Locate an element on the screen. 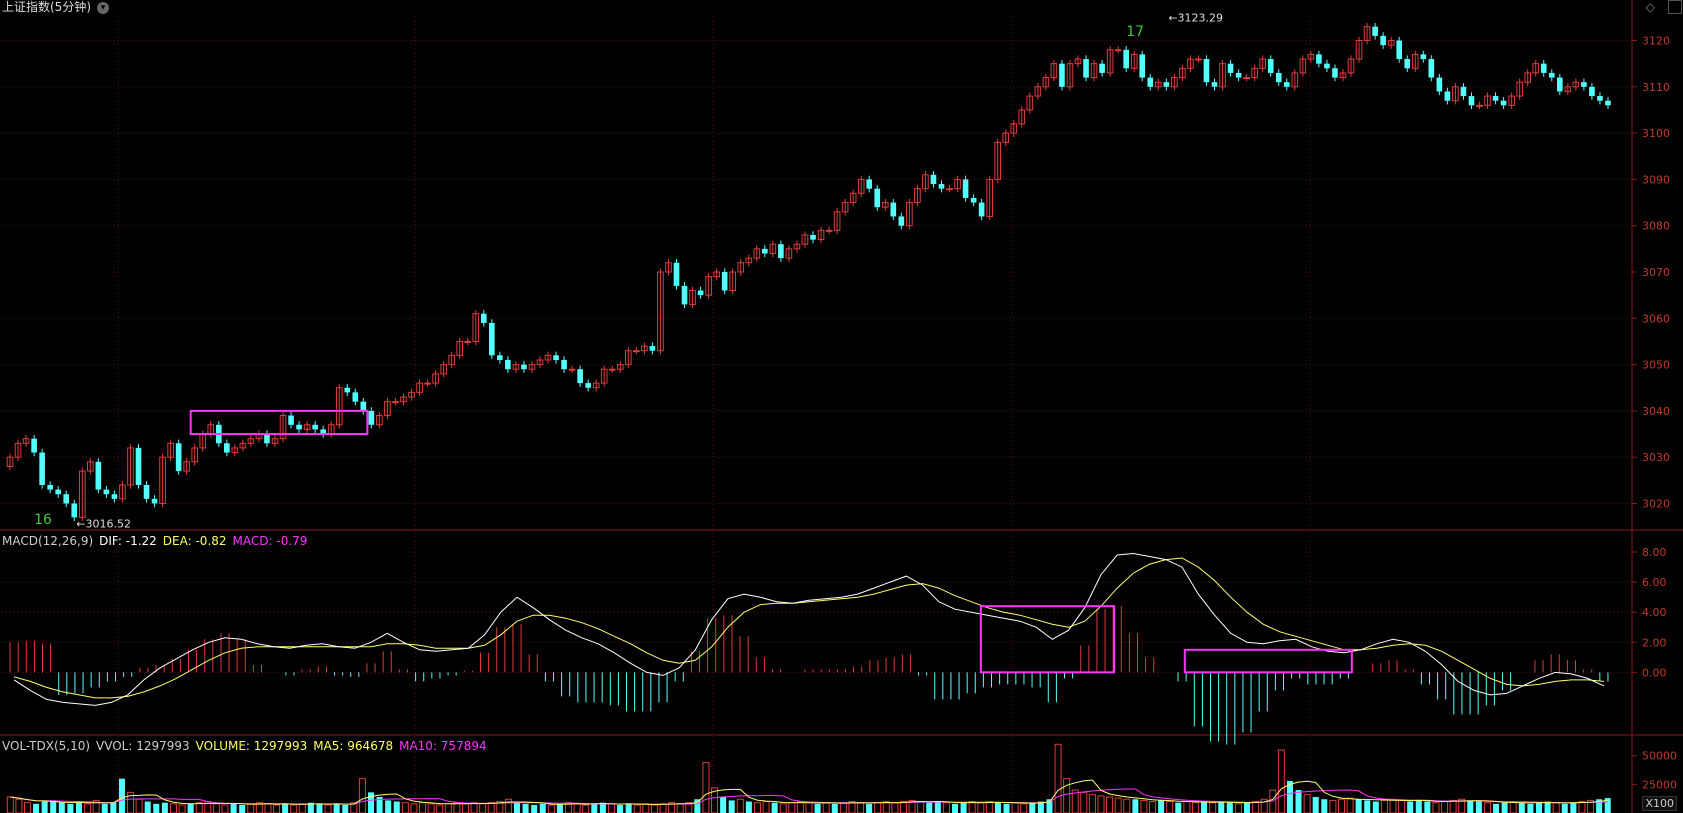  ma5-line is located at coordinates (809, 792).